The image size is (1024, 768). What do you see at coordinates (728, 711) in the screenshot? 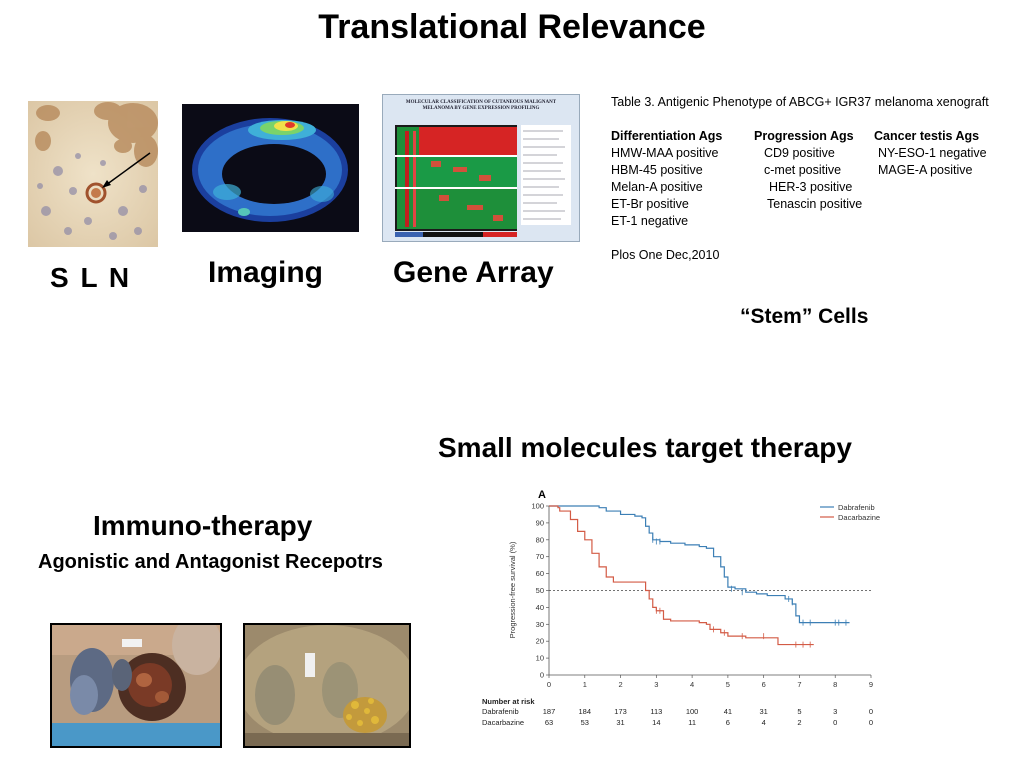
I see `risk-value: 41` at bounding box center [728, 711].